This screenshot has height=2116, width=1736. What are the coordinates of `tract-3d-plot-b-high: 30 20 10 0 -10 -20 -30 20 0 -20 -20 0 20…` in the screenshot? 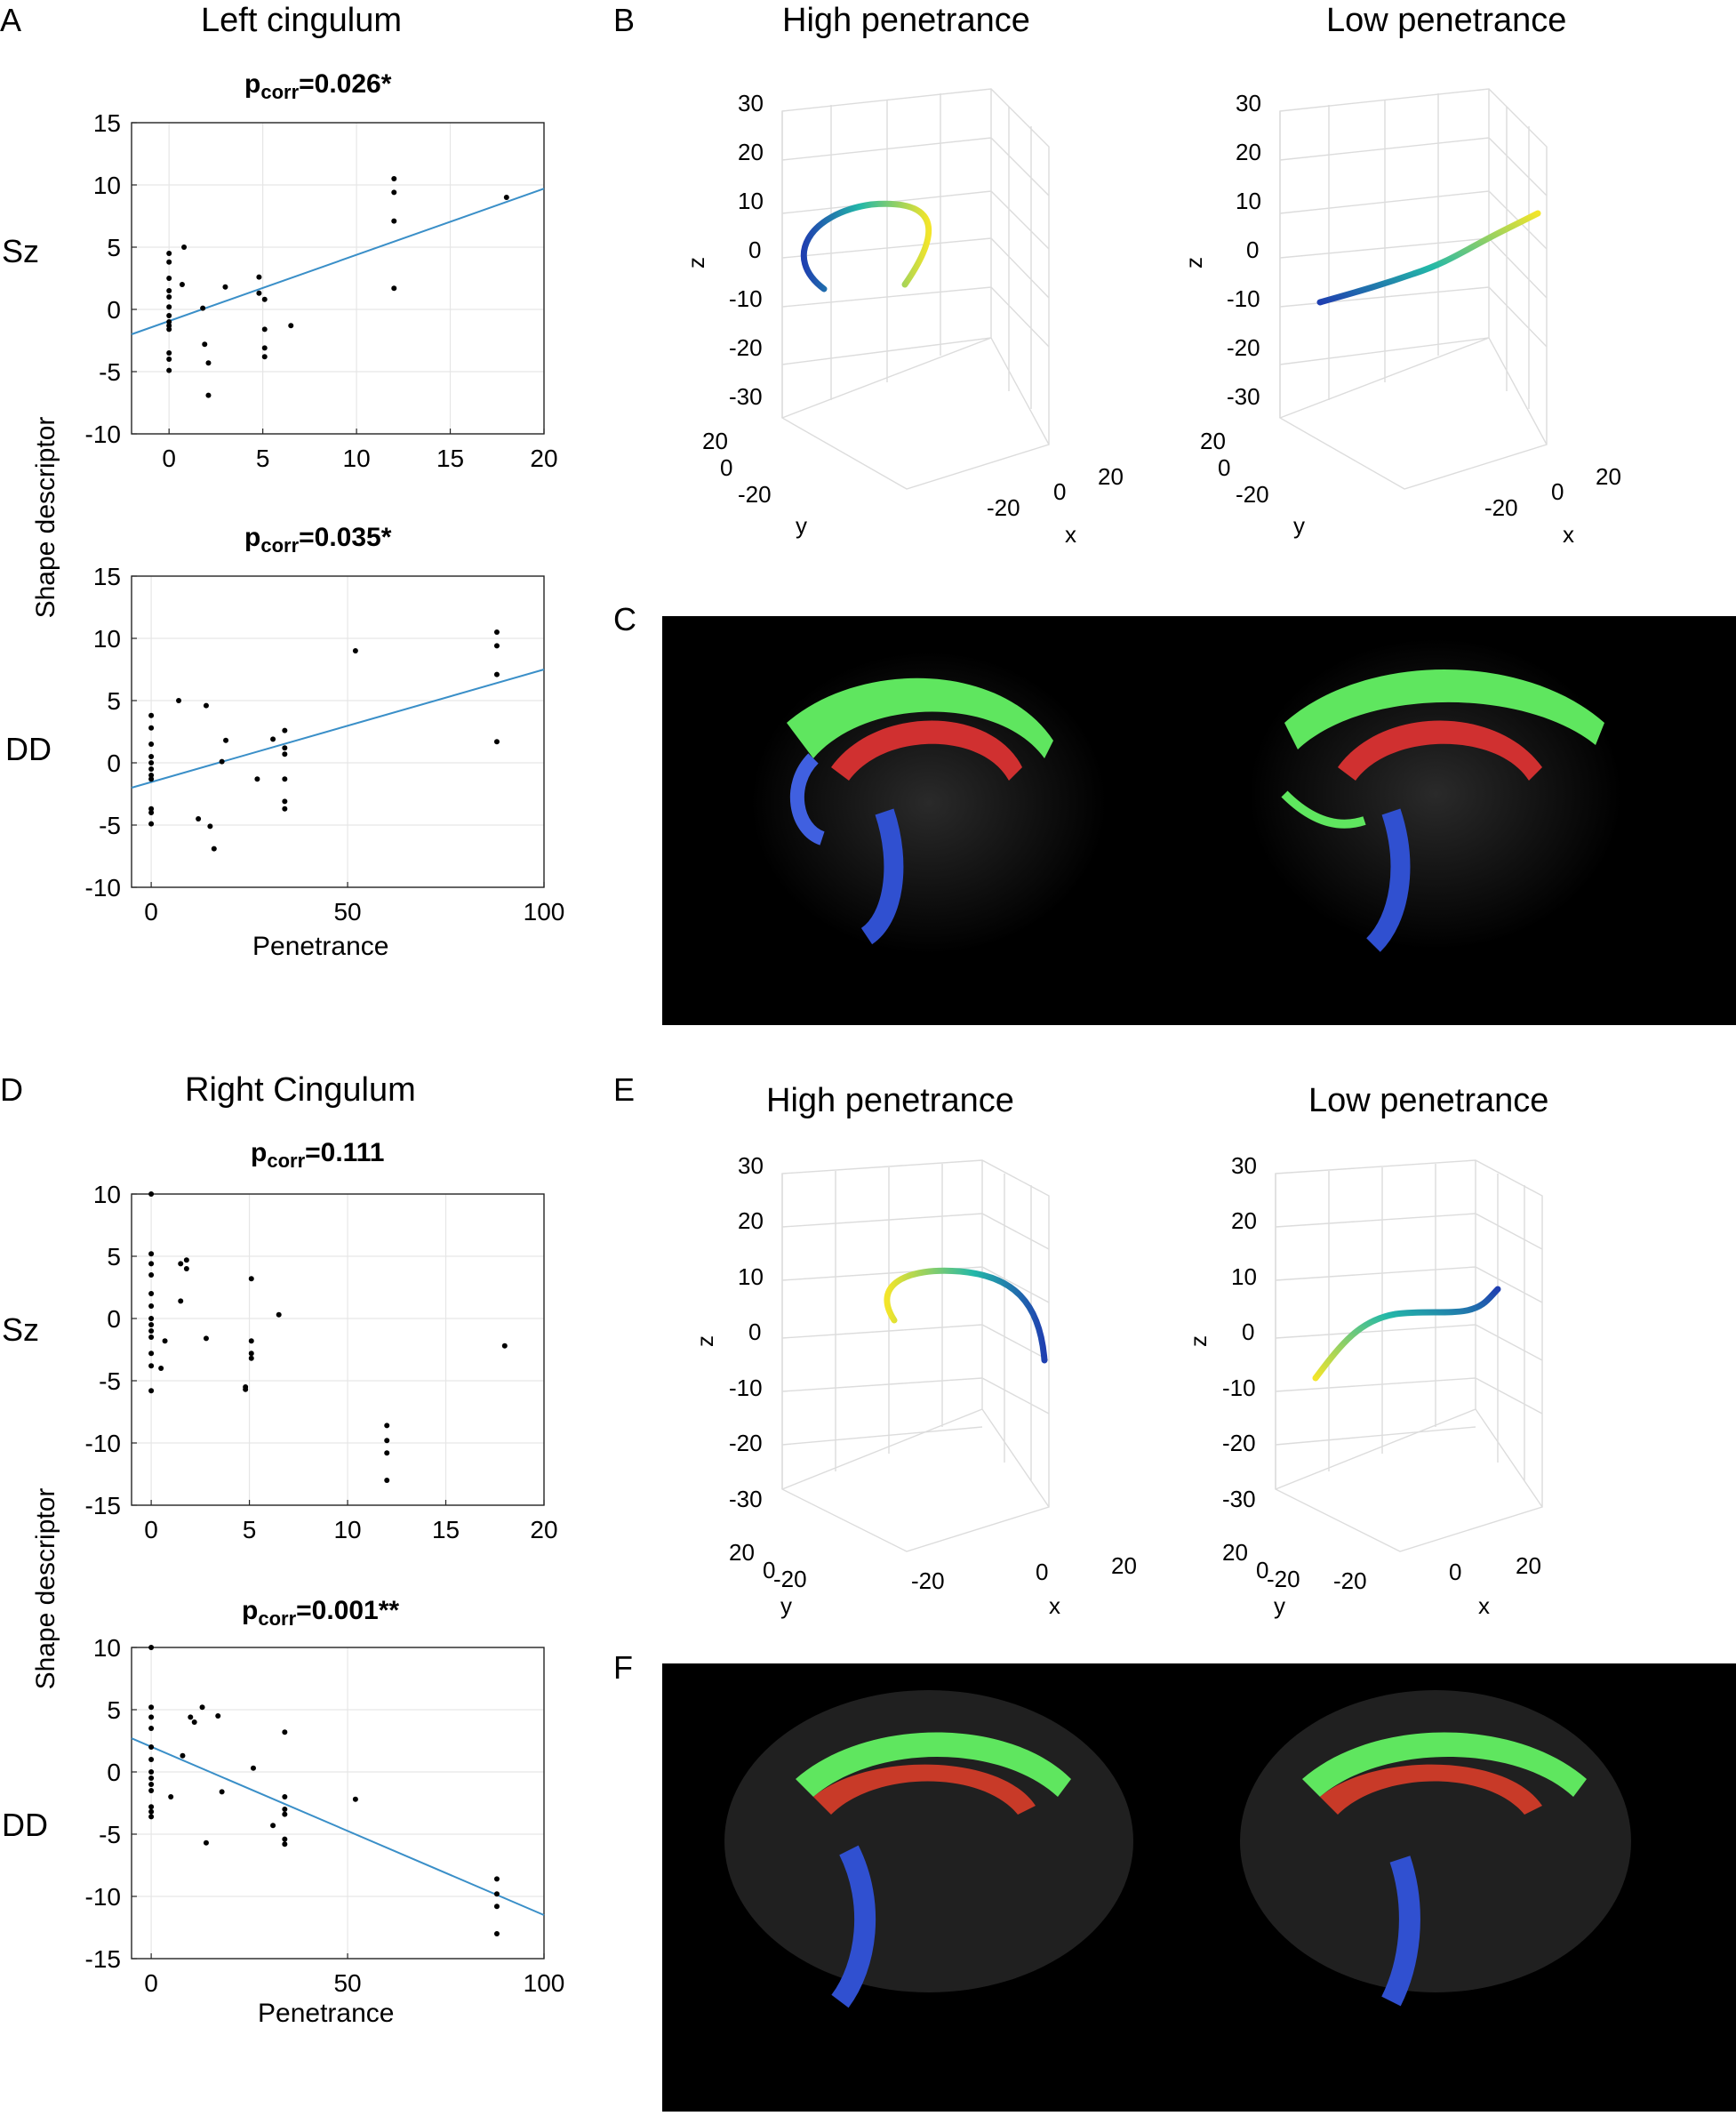 It's located at (904, 318).